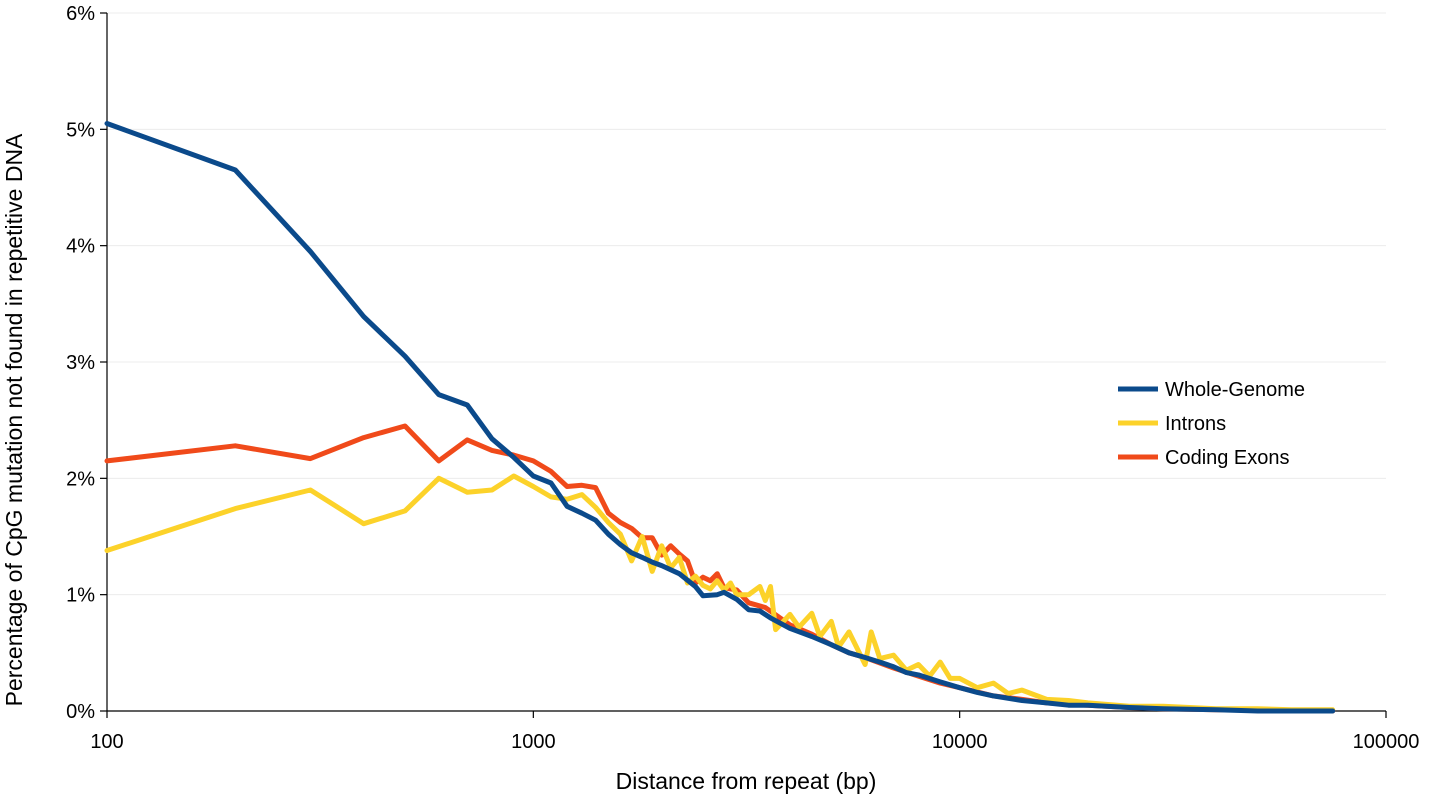  What do you see at coordinates (1195, 424) in the screenshot?
I see `legend-label-1: Introns` at bounding box center [1195, 424].